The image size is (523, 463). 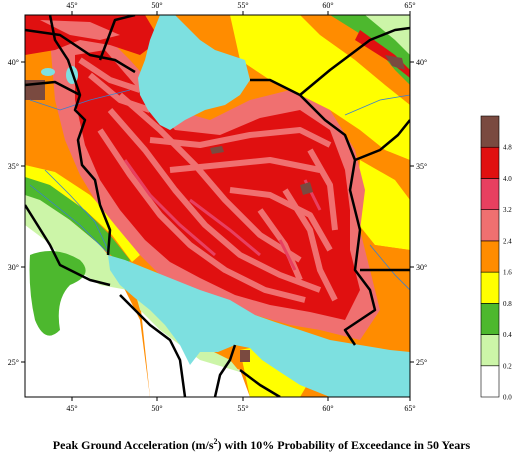 I want to click on legend-label: 4.0, so click(x=507, y=179).